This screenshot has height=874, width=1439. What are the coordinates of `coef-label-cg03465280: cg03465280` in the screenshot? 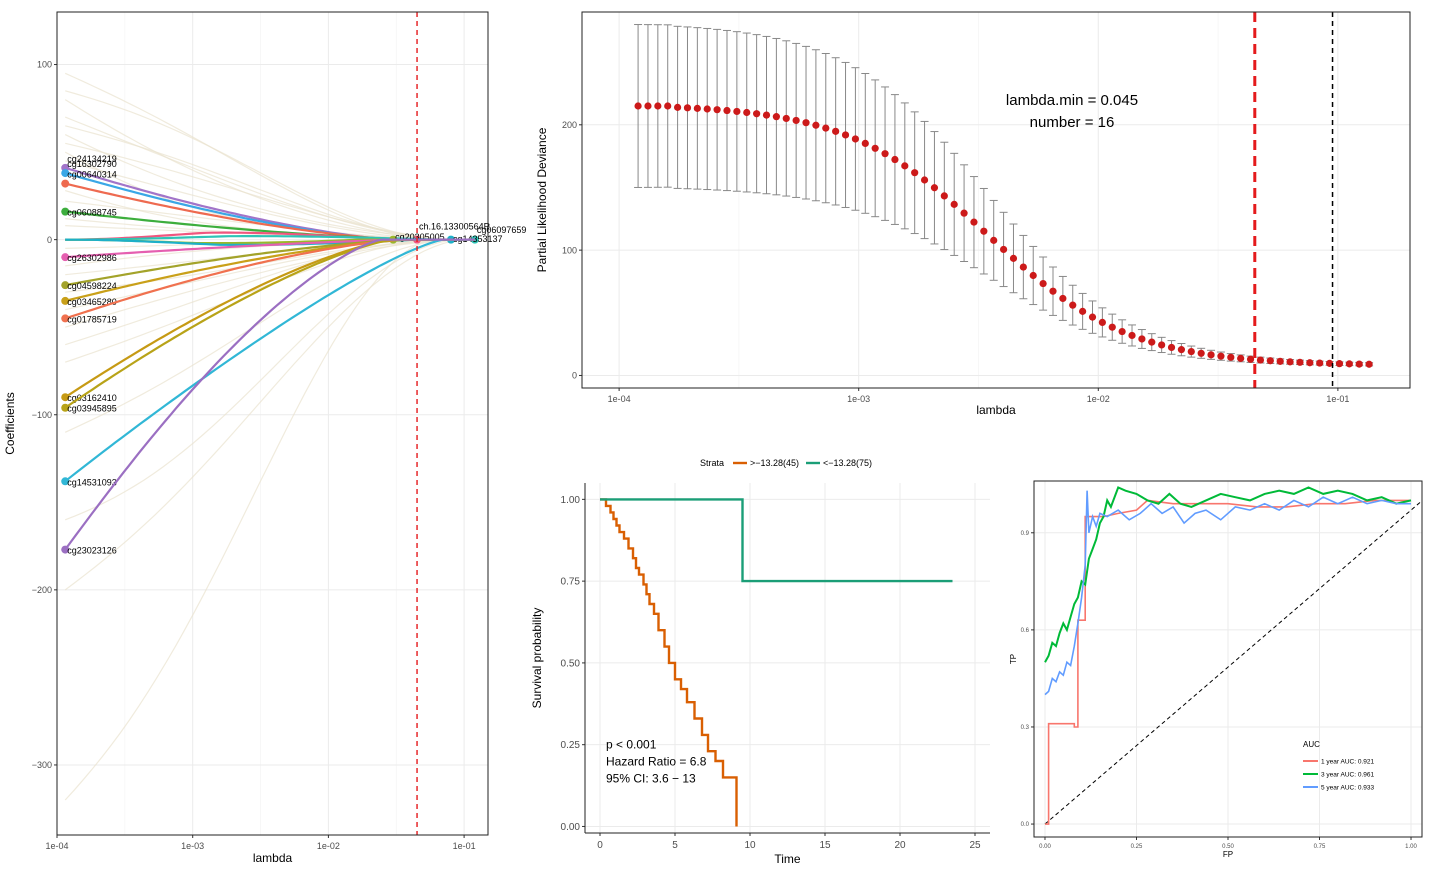 It's located at (92, 302).